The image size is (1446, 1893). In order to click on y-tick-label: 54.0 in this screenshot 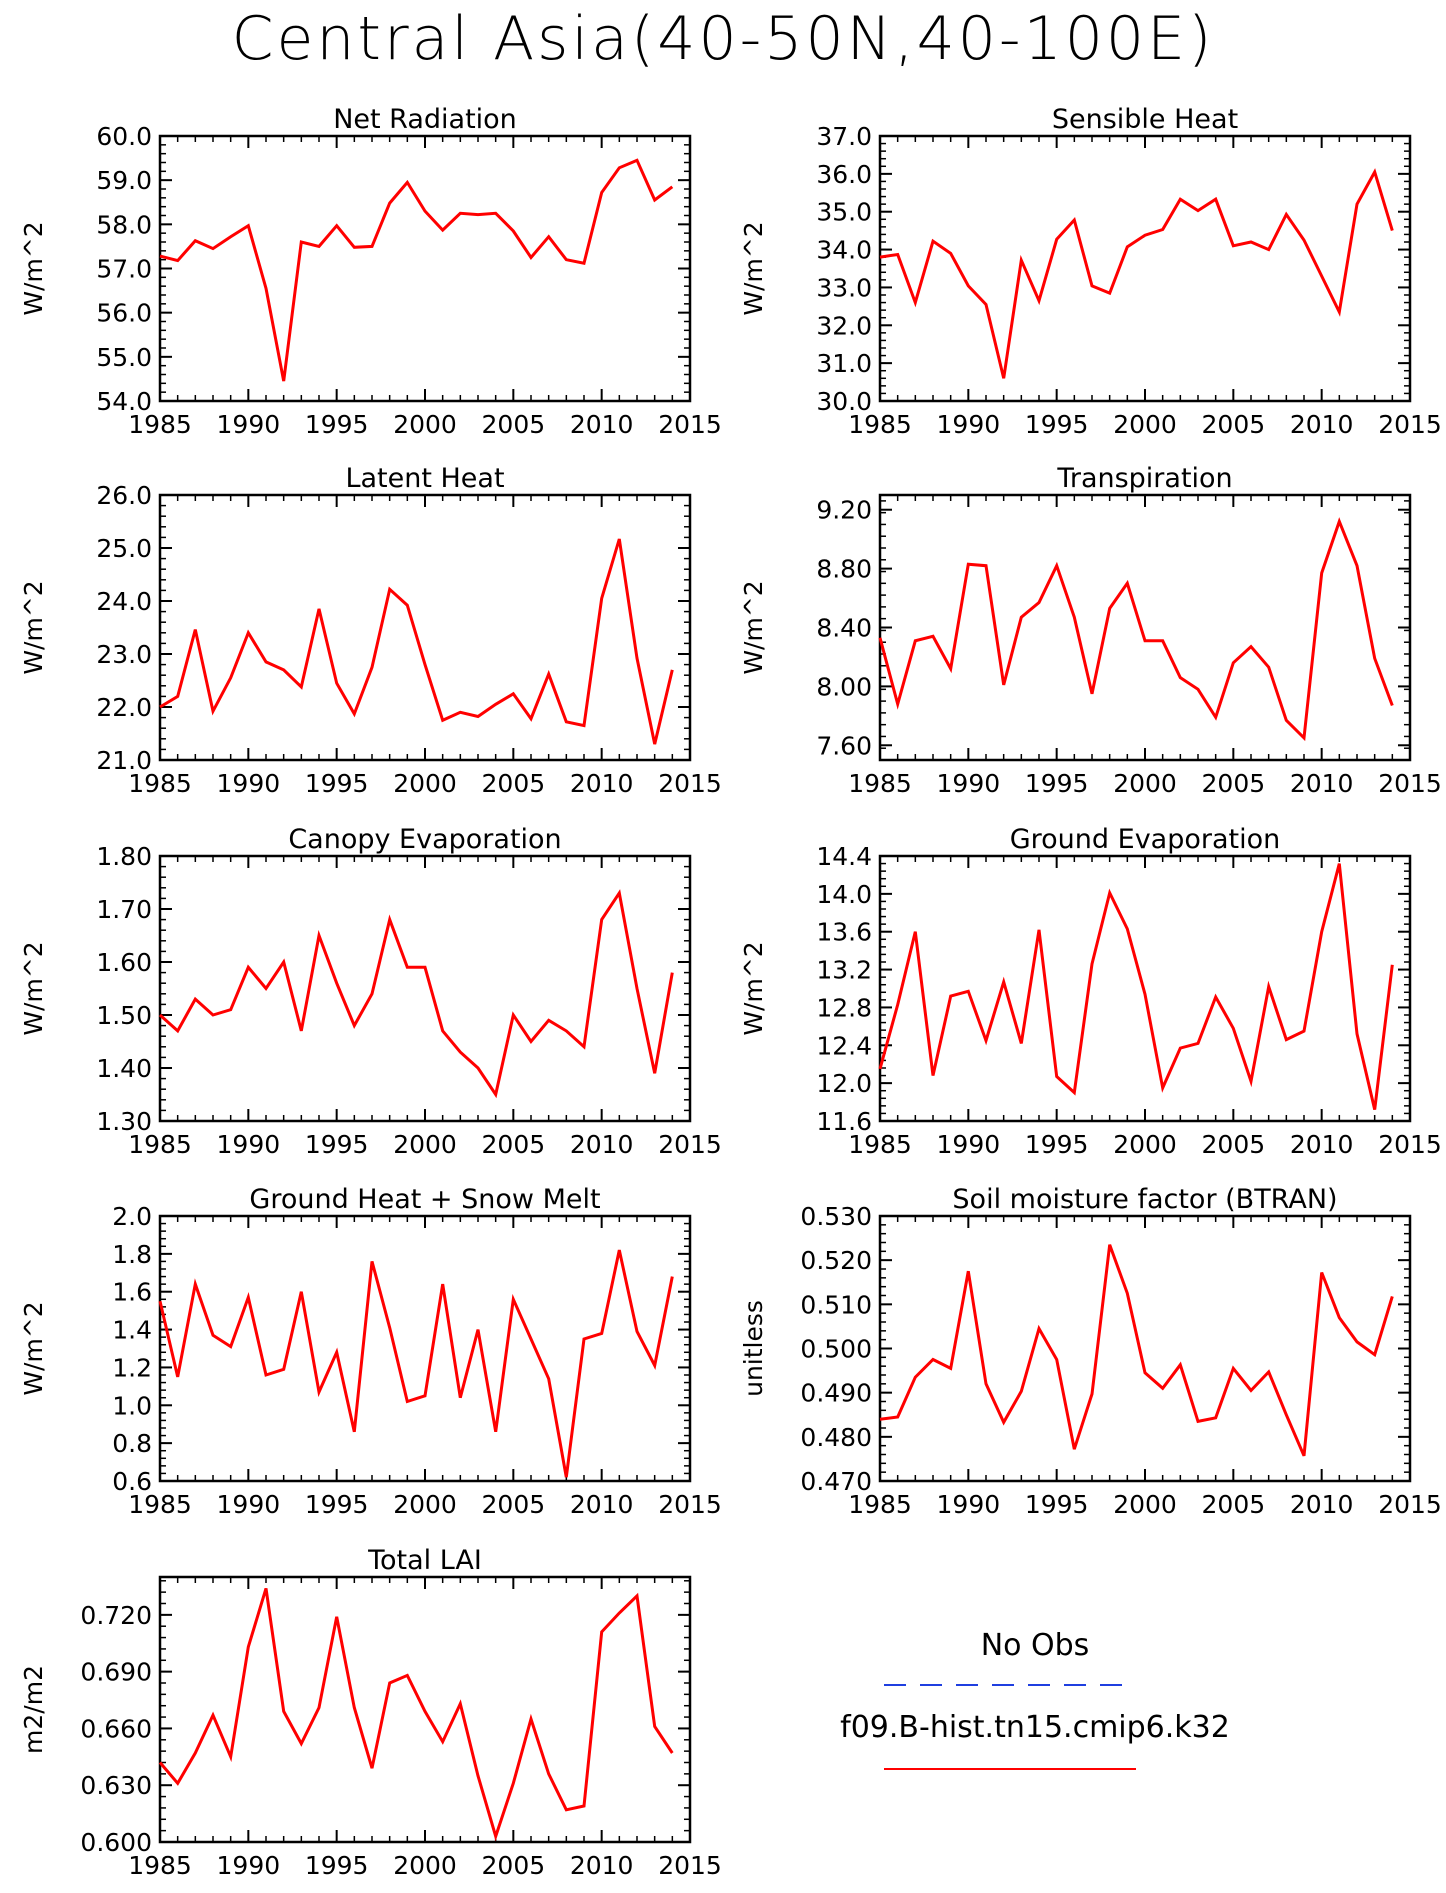, I will do `click(124, 401)`.